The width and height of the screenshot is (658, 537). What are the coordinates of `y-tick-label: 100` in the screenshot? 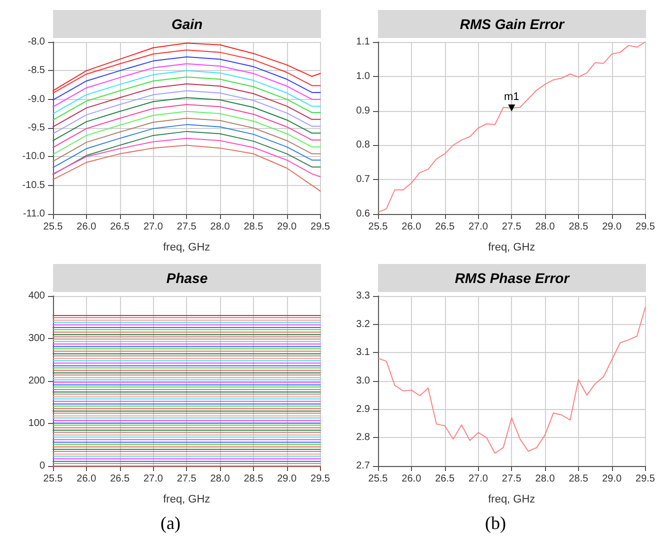 It's located at (37, 423).